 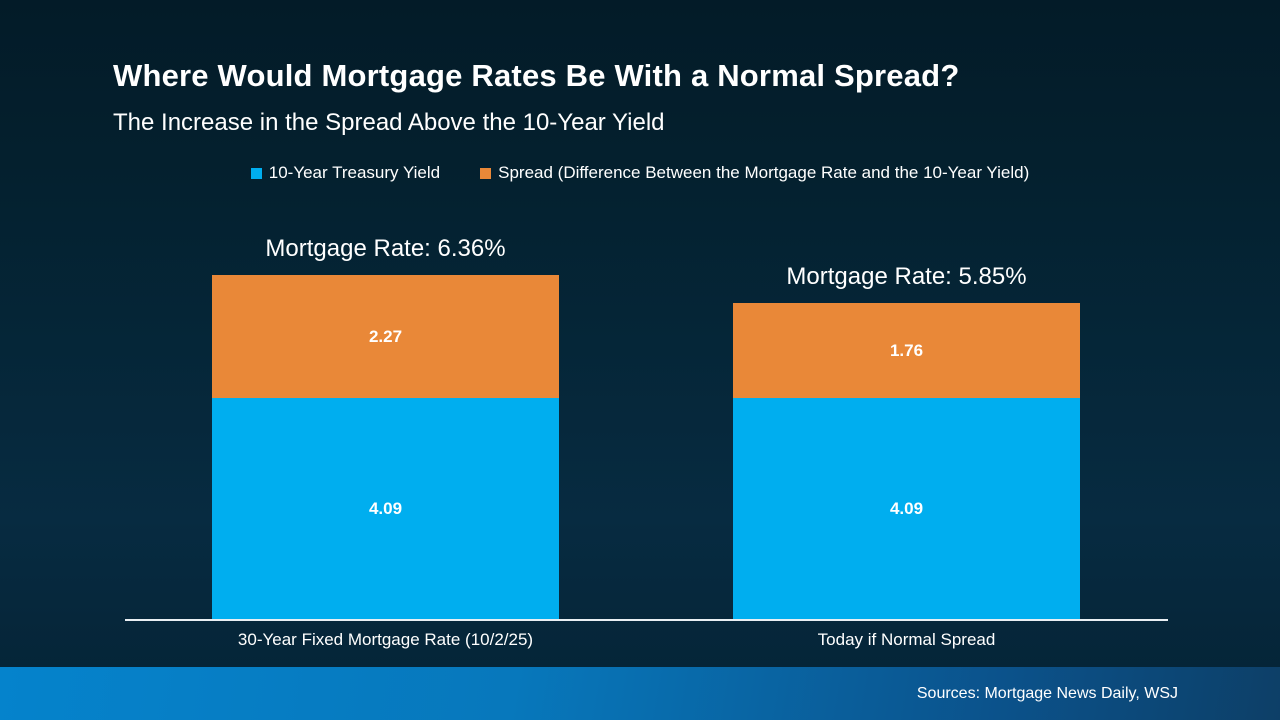 I want to click on bar-group-current-rate: Mortgage Rate: 6.36% 2.27 4.09, so click(x=385, y=427).